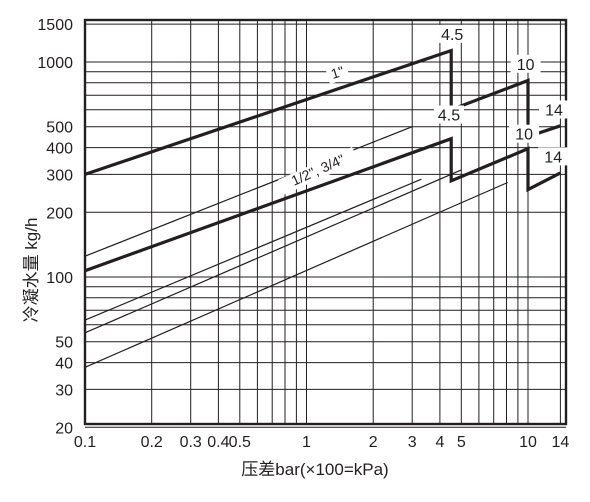 The image size is (590, 502). Describe the element at coordinates (55, 227) in the screenshot. I see `y-tick-labels: 20 30 40 50 100 200 300 400 500 1000 1500` at that location.